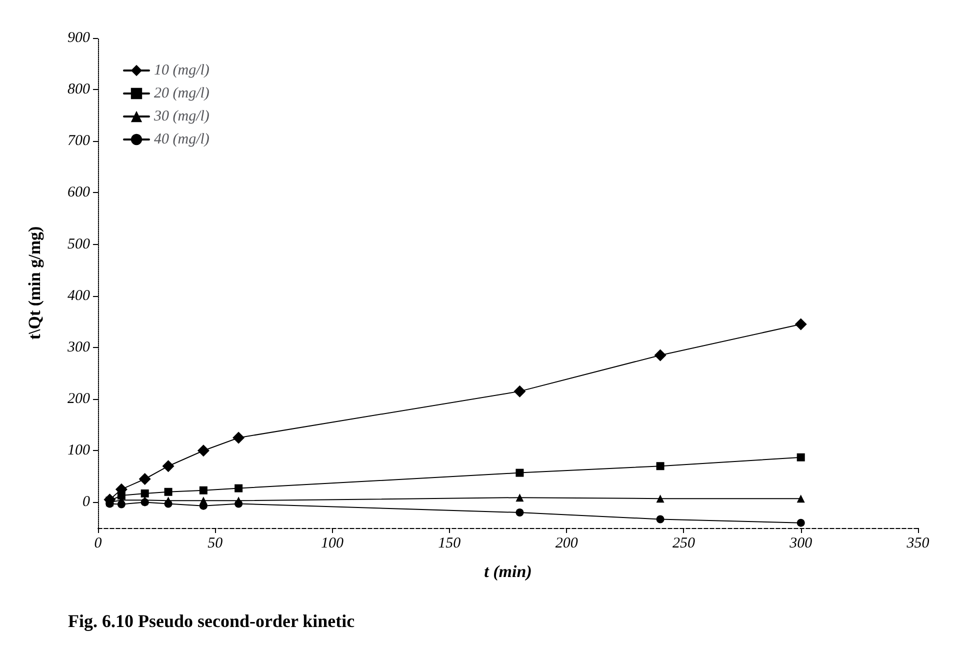  I want to click on x-tick-label: 0, so click(98, 544).